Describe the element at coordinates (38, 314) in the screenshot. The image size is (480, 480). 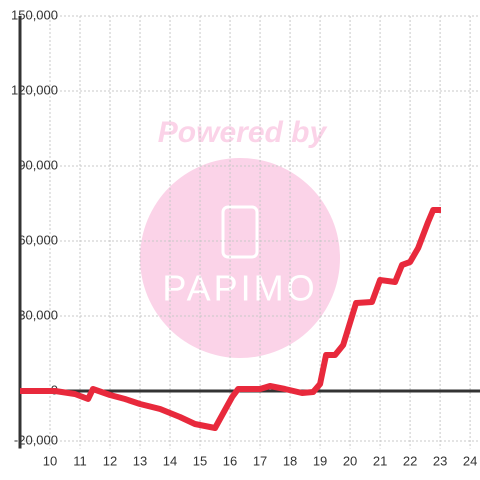
I see `y-tick-label: 30,000` at that location.